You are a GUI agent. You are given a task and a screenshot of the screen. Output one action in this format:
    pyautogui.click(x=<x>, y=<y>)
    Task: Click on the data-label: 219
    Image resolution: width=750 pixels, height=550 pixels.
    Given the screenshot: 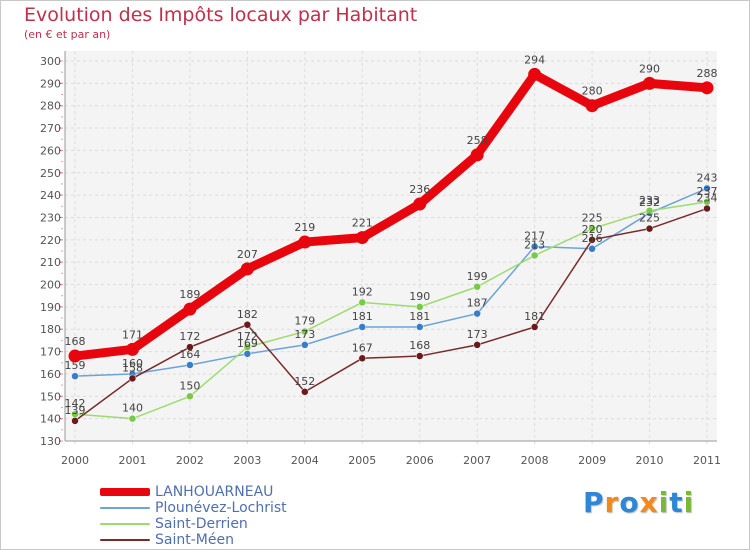 What is the action you would take?
    pyautogui.click(x=304, y=227)
    